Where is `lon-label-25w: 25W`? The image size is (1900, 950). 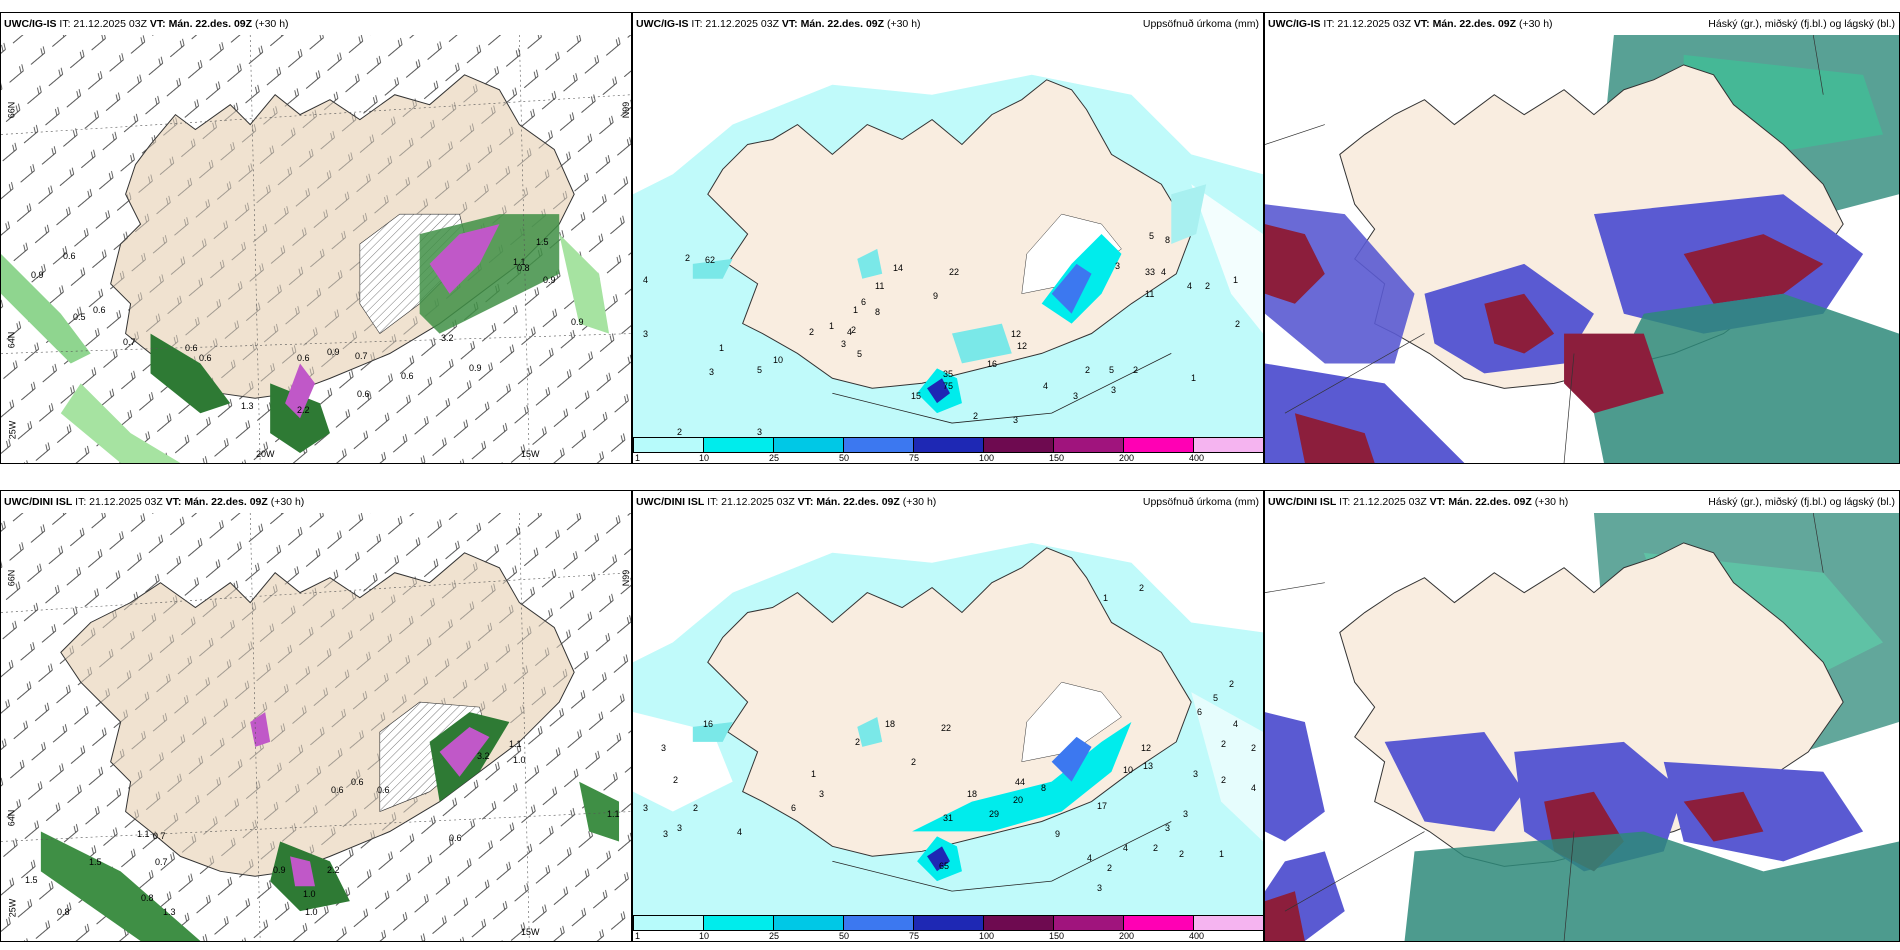
lon-label-25w: 25W is located at coordinates (12, 430).